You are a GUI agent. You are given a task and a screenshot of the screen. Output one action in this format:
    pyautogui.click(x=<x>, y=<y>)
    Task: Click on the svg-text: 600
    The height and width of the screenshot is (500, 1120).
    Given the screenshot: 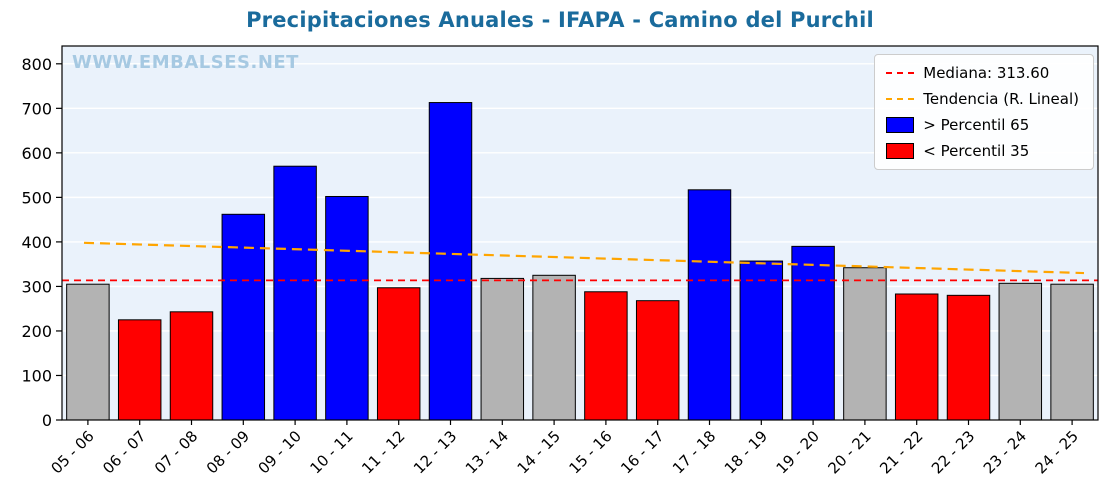 What is the action you would take?
    pyautogui.click(x=36, y=153)
    